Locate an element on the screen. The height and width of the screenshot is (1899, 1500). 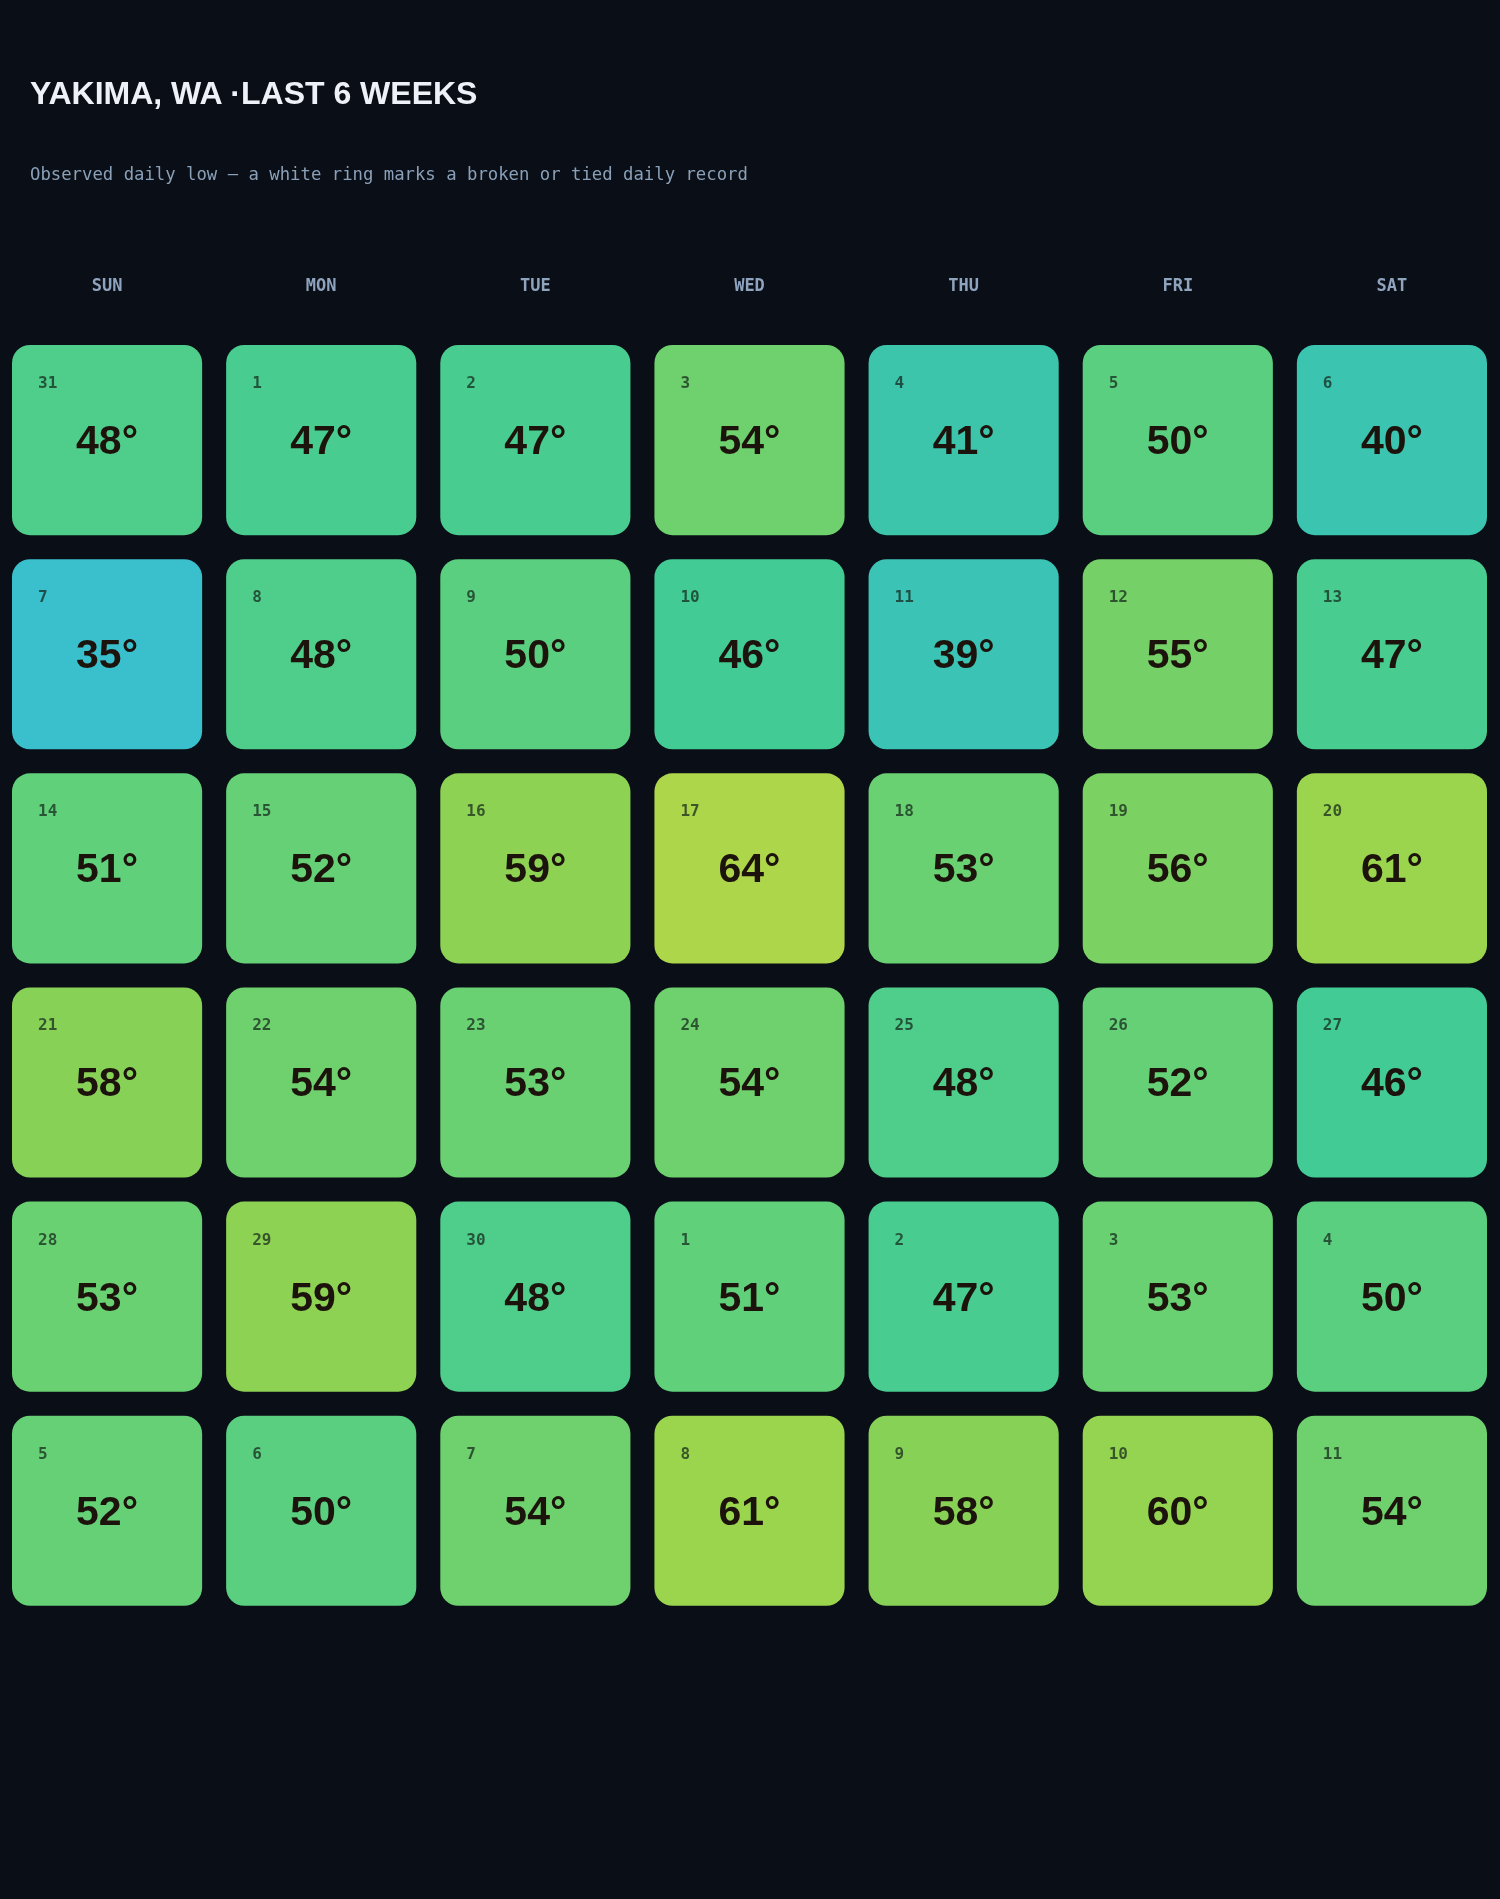
annotation: 29 is located at coordinates (262, 1239).